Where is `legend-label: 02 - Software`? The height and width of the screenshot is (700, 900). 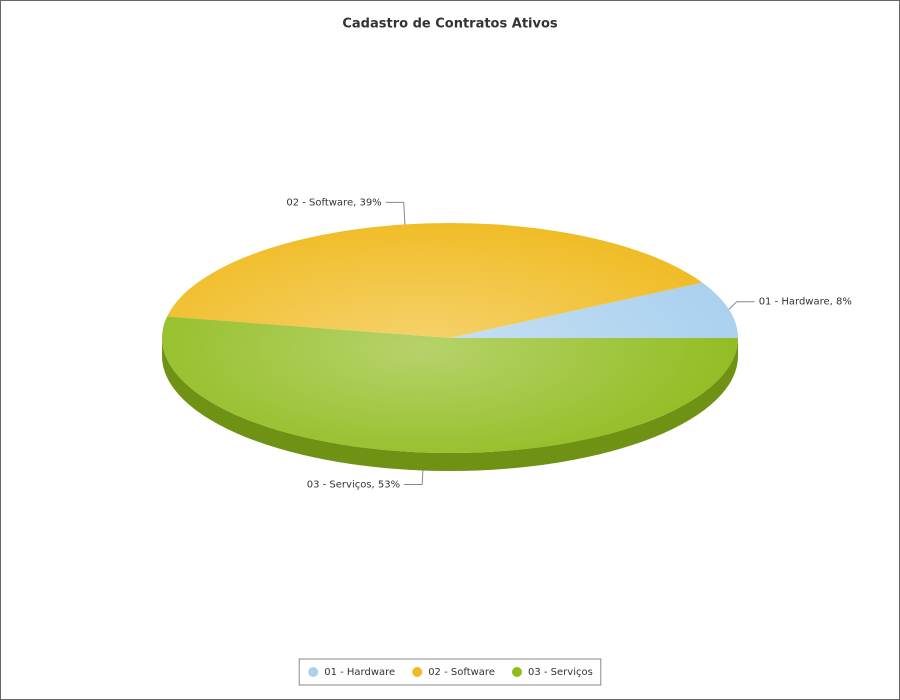 legend-label: 02 - Software is located at coordinates (461, 672).